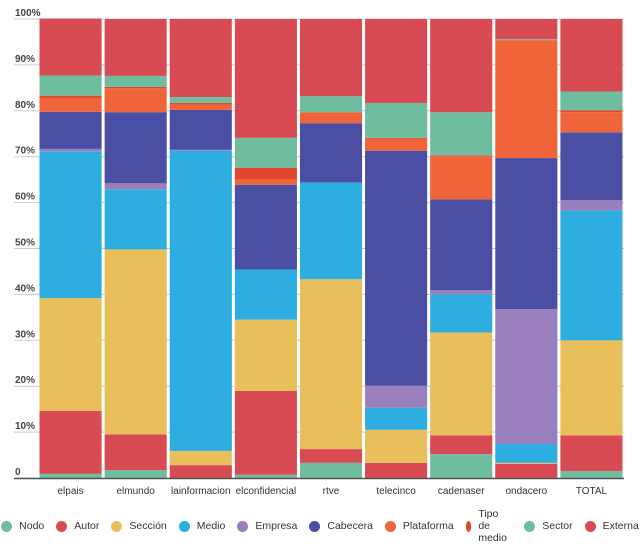  What do you see at coordinates (211, 526) in the screenshot?
I see `legend-label: Medio` at bounding box center [211, 526].